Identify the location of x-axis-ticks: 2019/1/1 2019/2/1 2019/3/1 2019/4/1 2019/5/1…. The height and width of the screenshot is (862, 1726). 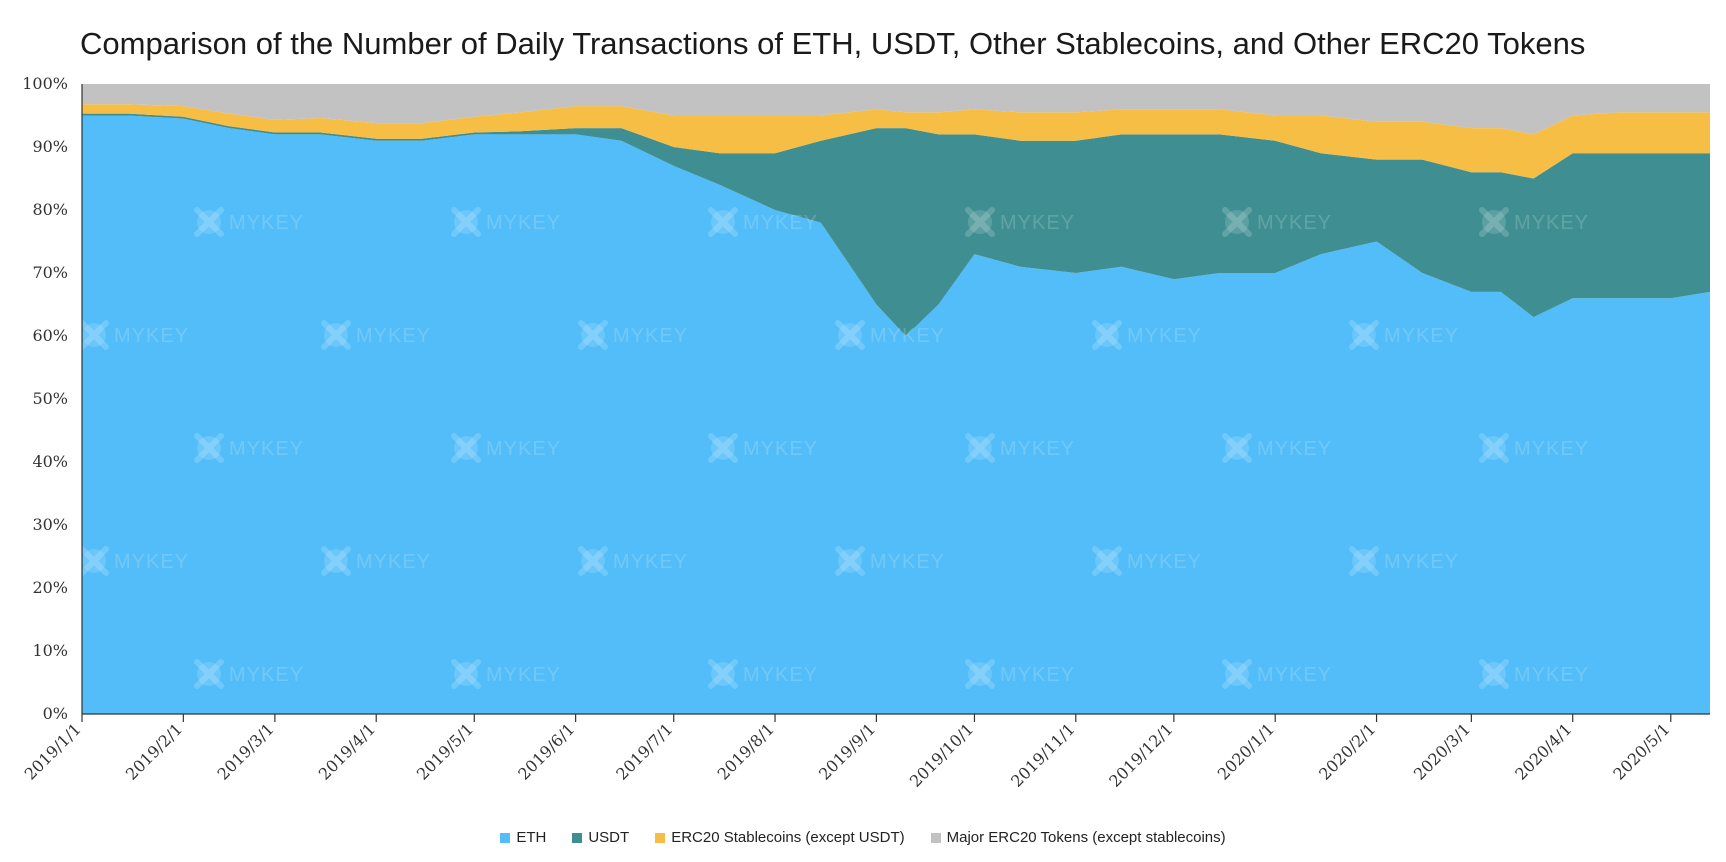
(847, 752).